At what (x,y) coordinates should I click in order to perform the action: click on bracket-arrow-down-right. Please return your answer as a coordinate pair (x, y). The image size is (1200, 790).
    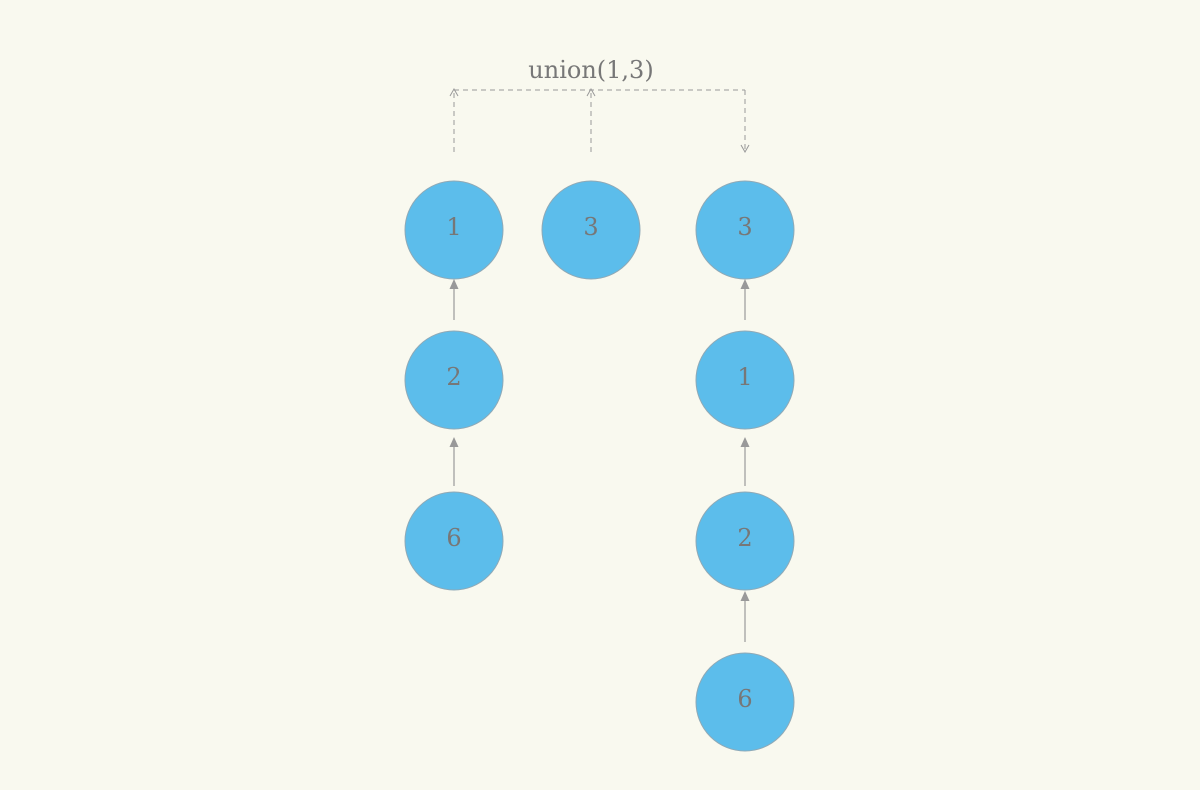
    Looking at the image, I should click on (745, 149).